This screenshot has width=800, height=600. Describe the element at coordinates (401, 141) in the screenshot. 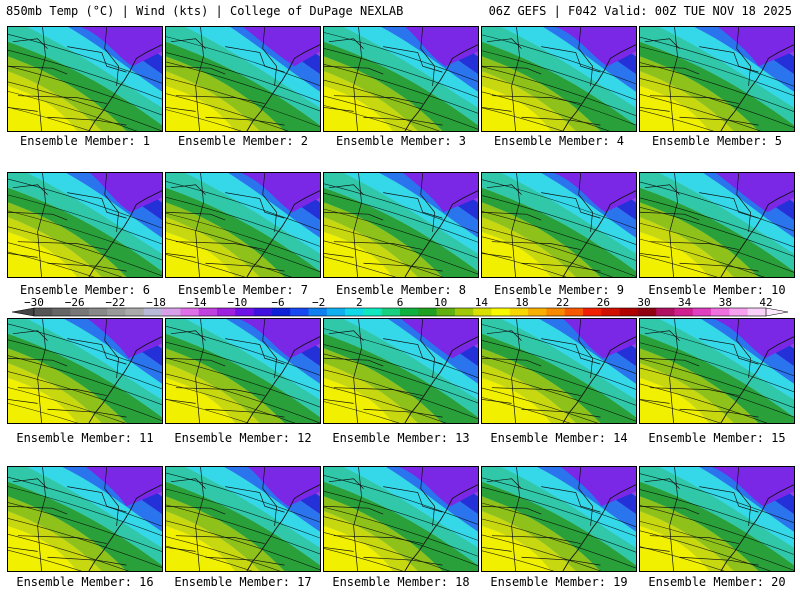

I see `ensemble-member-label: Ensemble Member: 3` at that location.